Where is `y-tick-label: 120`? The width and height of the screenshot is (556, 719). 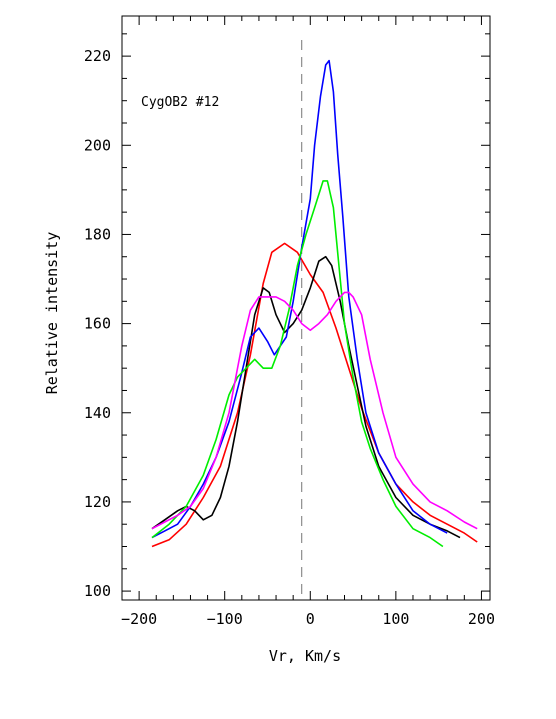 y-tick-label: 120 is located at coordinates (97, 502).